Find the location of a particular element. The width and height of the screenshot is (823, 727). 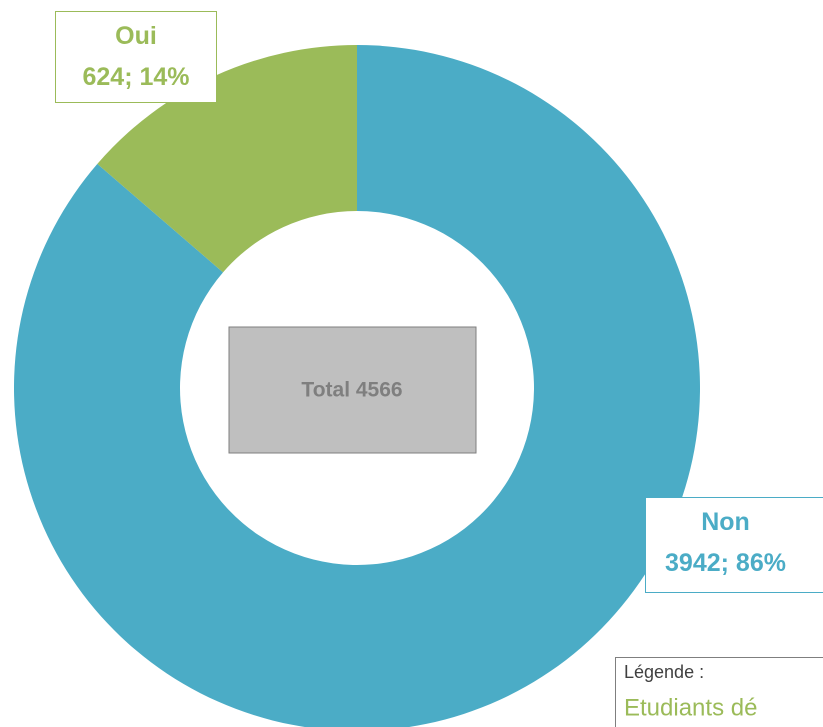

data-label: 624; 14% is located at coordinates (135, 77).